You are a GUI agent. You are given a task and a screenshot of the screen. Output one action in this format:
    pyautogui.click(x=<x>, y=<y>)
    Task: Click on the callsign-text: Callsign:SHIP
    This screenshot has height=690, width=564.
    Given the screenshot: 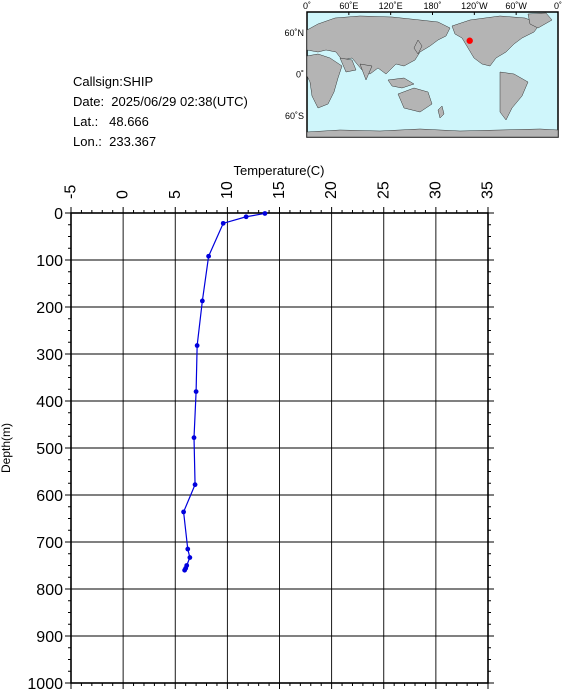 What is the action you would take?
    pyautogui.click(x=113, y=81)
    